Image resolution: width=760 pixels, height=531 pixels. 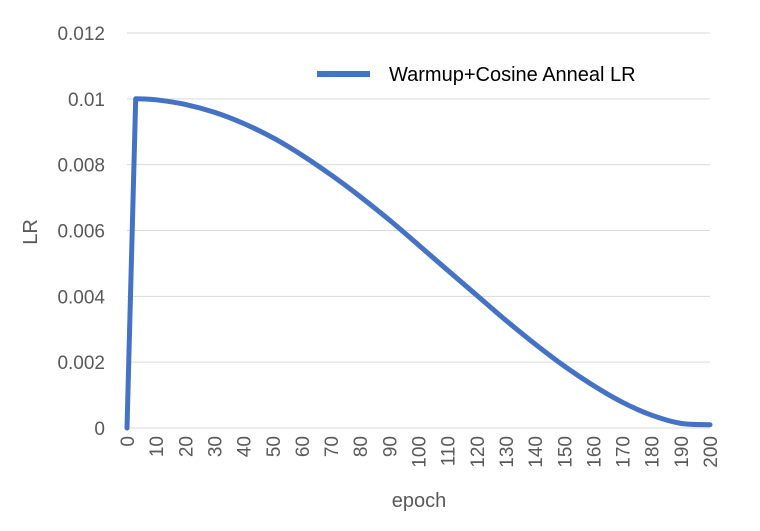 What do you see at coordinates (419, 501) in the screenshot?
I see `x-axis-title: epoch` at bounding box center [419, 501].